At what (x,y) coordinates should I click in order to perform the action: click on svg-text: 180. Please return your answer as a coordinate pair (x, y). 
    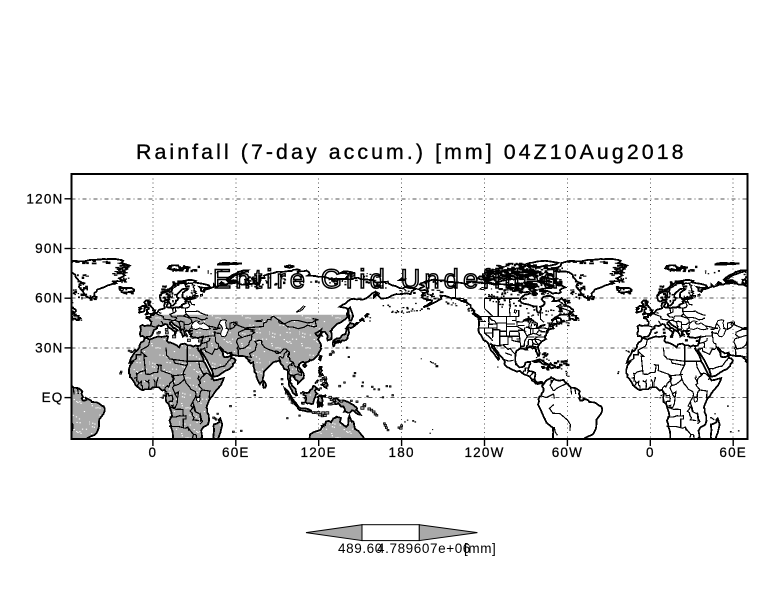
    Looking at the image, I should click on (402, 452).